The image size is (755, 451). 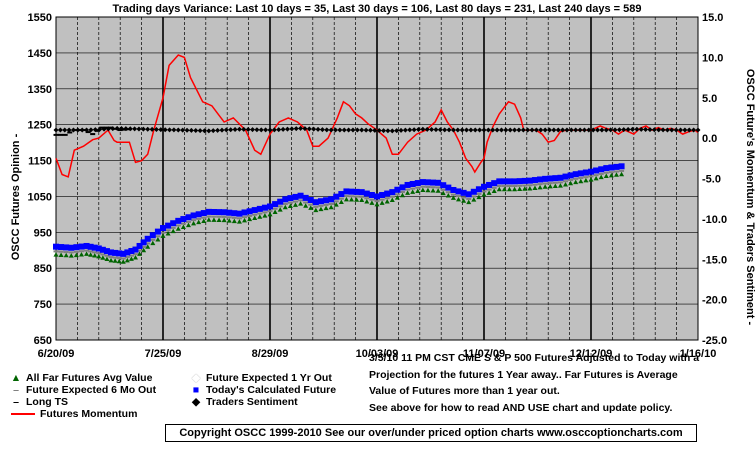 What do you see at coordinates (714, 220) in the screenshot?
I see `y-right-tick-label: -10.0` at bounding box center [714, 220].